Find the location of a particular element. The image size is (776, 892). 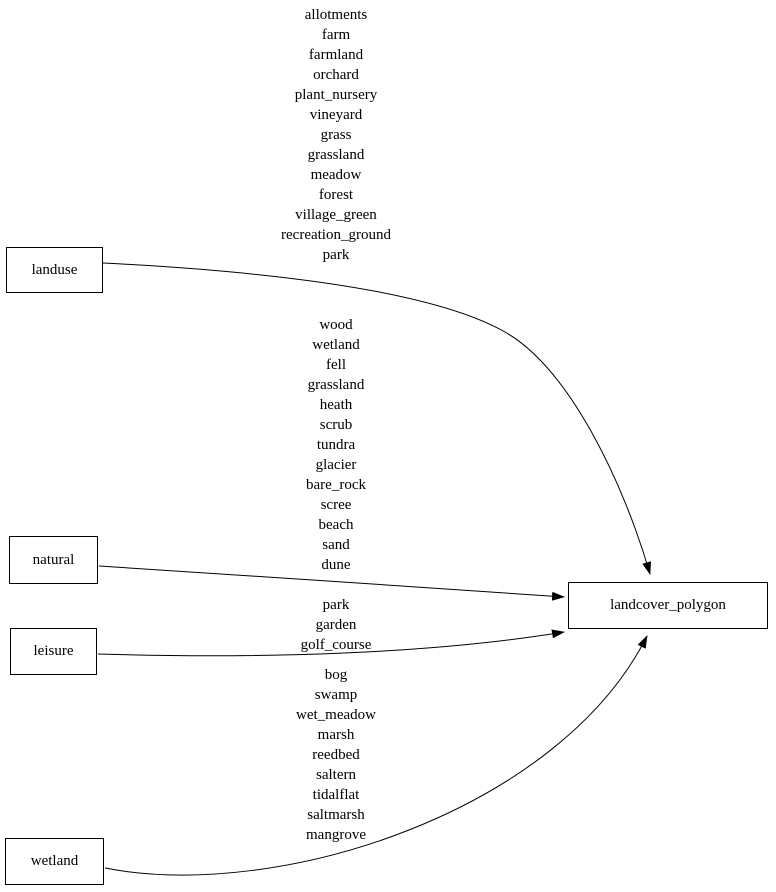

edge-label-leisure-values: park garden golf_course is located at coordinates (336, 625).